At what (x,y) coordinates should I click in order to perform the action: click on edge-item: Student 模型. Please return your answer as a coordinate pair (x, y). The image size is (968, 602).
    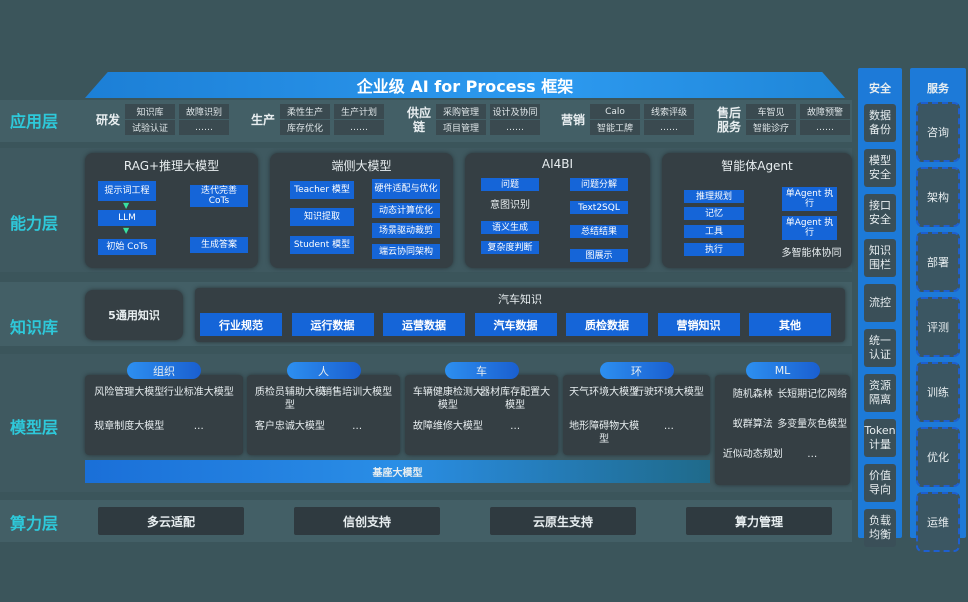
    Looking at the image, I should click on (322, 245).